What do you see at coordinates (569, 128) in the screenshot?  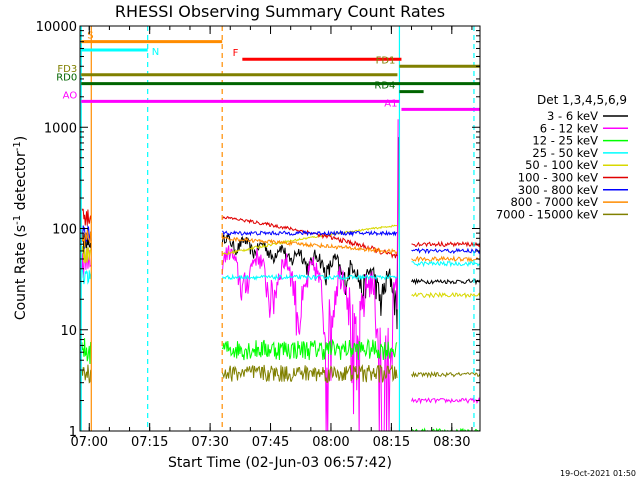 I see `legend-label: 6 - 12 keV` at bounding box center [569, 128].